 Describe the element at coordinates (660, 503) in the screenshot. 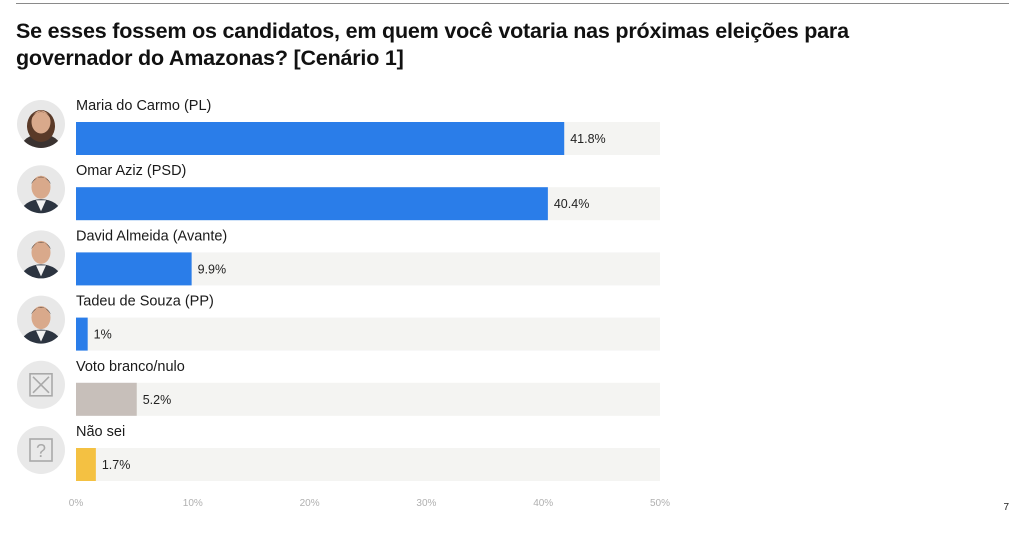

I see `x-tick-label: 50%` at that location.